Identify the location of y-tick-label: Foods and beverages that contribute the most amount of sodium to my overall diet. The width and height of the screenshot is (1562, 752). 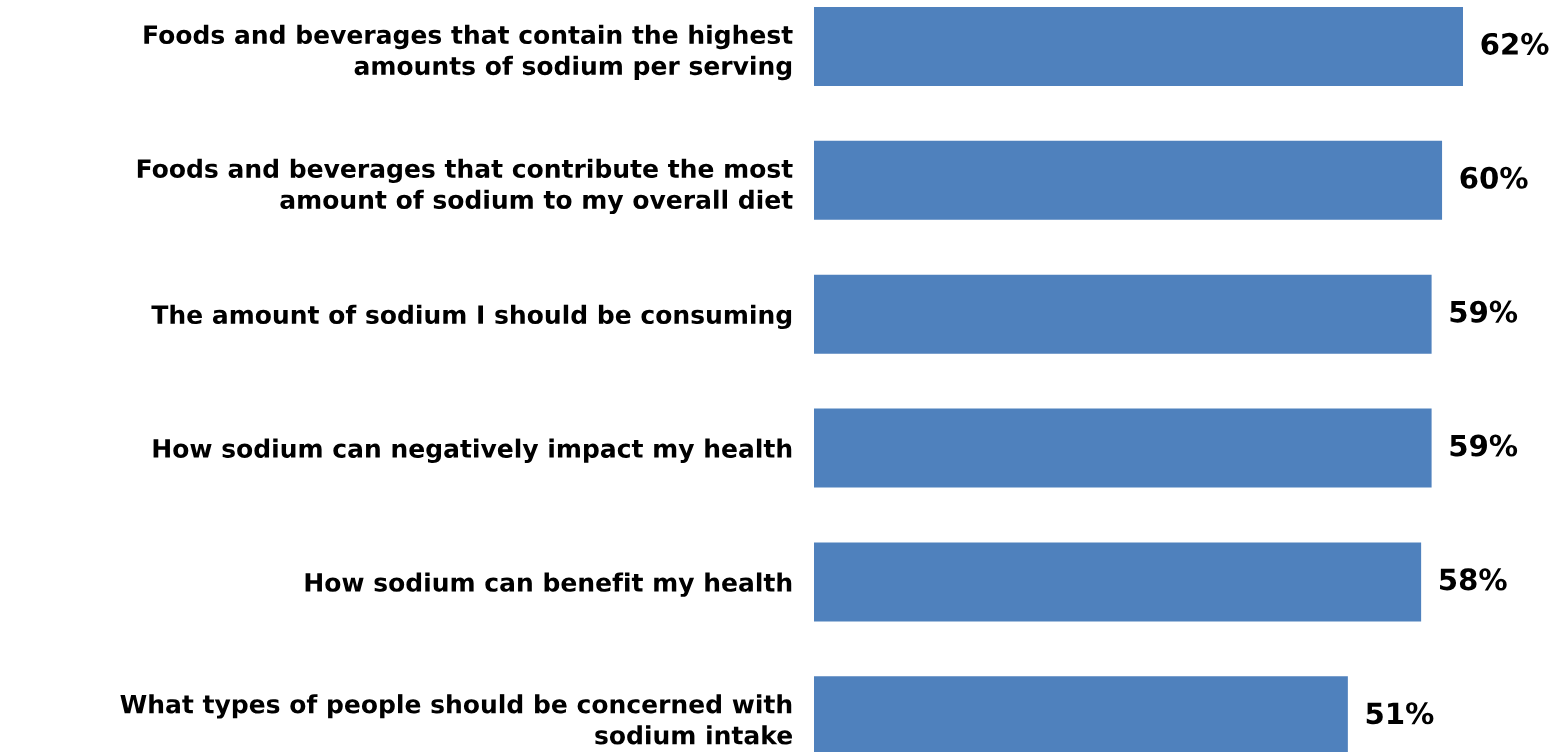
(465, 186).